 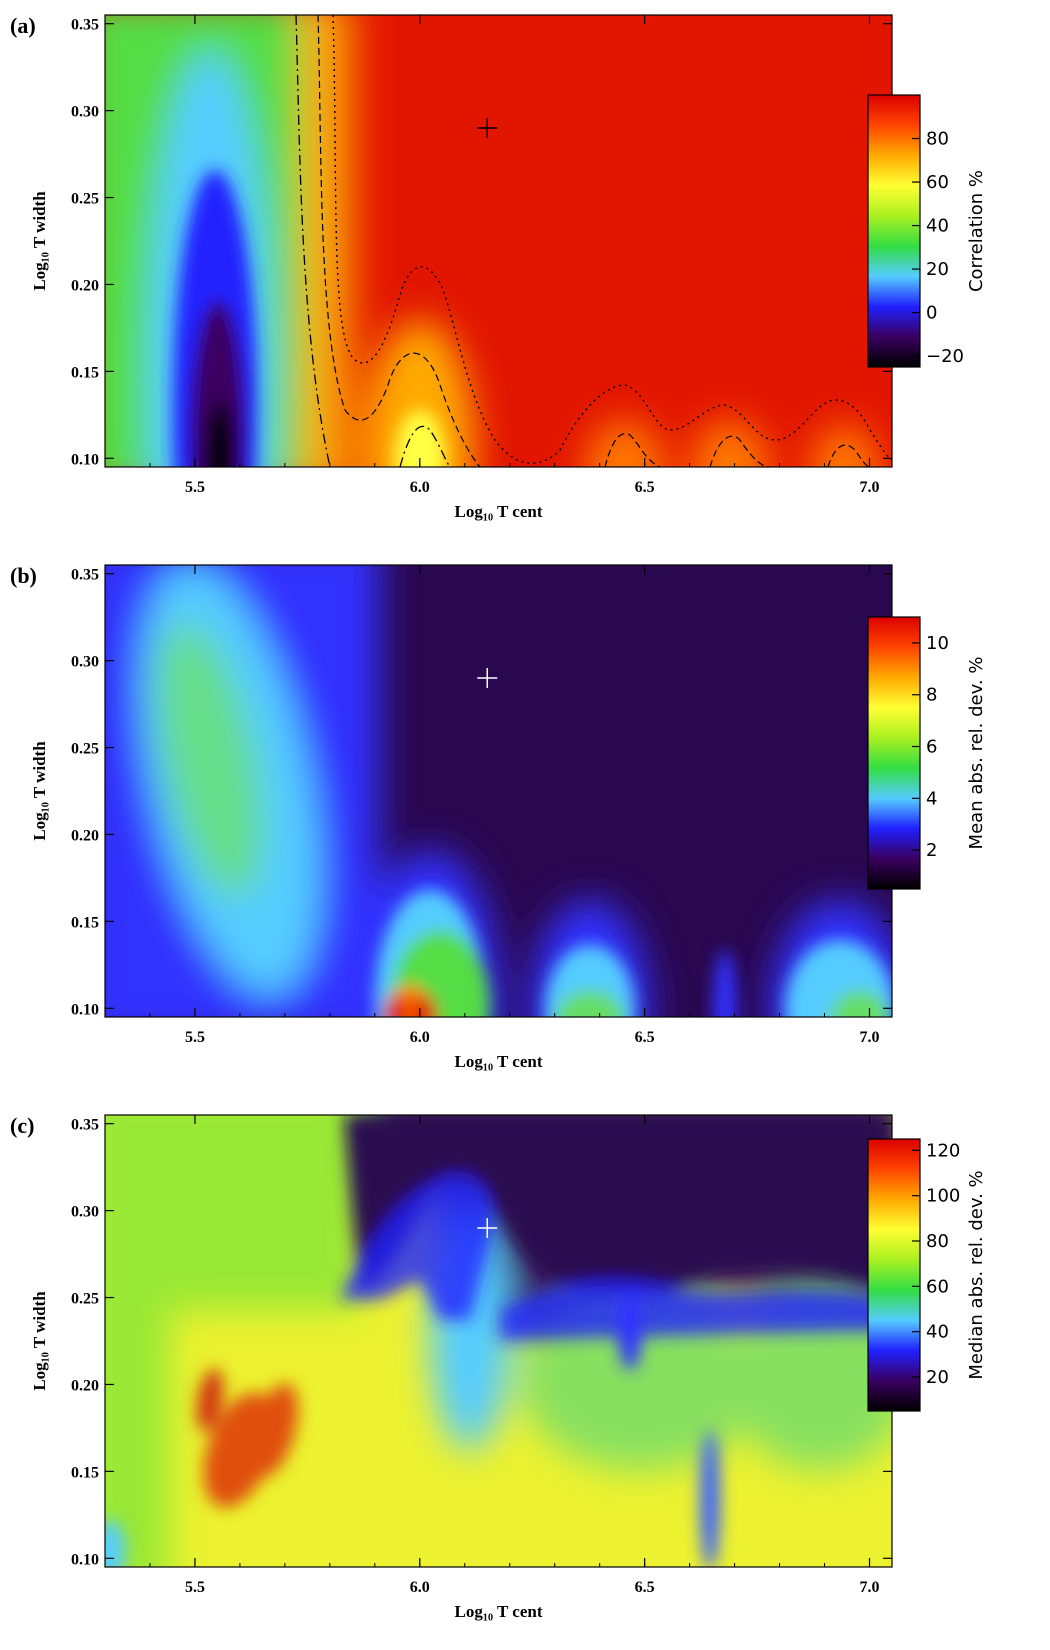 I want to click on colorbar-label: Correlation %, so click(x=976, y=231).